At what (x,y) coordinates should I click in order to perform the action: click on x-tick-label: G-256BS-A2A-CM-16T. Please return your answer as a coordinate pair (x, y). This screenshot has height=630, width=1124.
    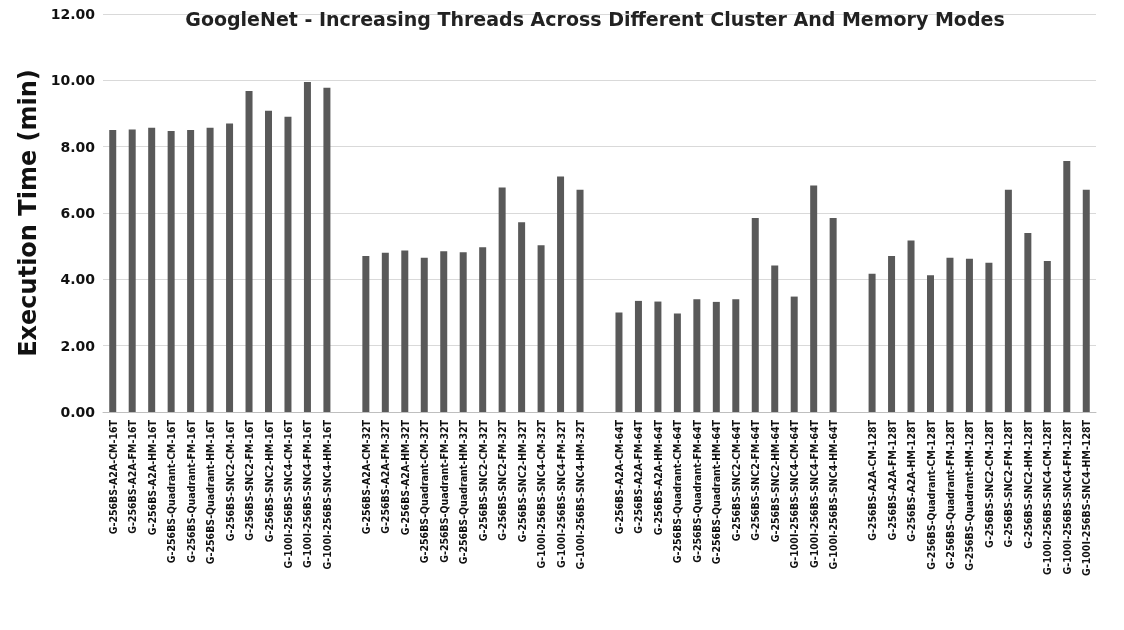
    Looking at the image, I should click on (112, 477).